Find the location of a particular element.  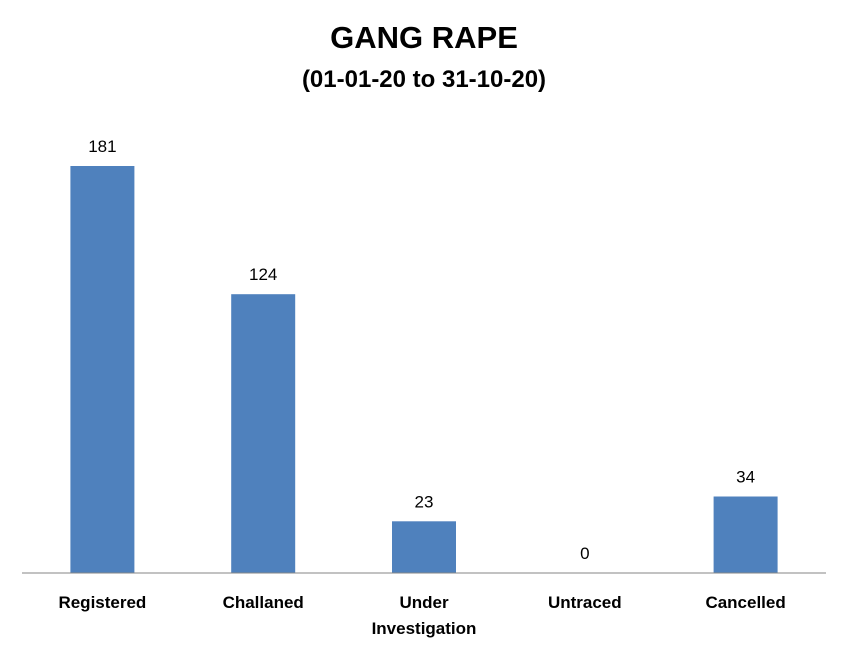

chart-subtitle: (01-01-20 to 31-10-20) is located at coordinates (424, 79).